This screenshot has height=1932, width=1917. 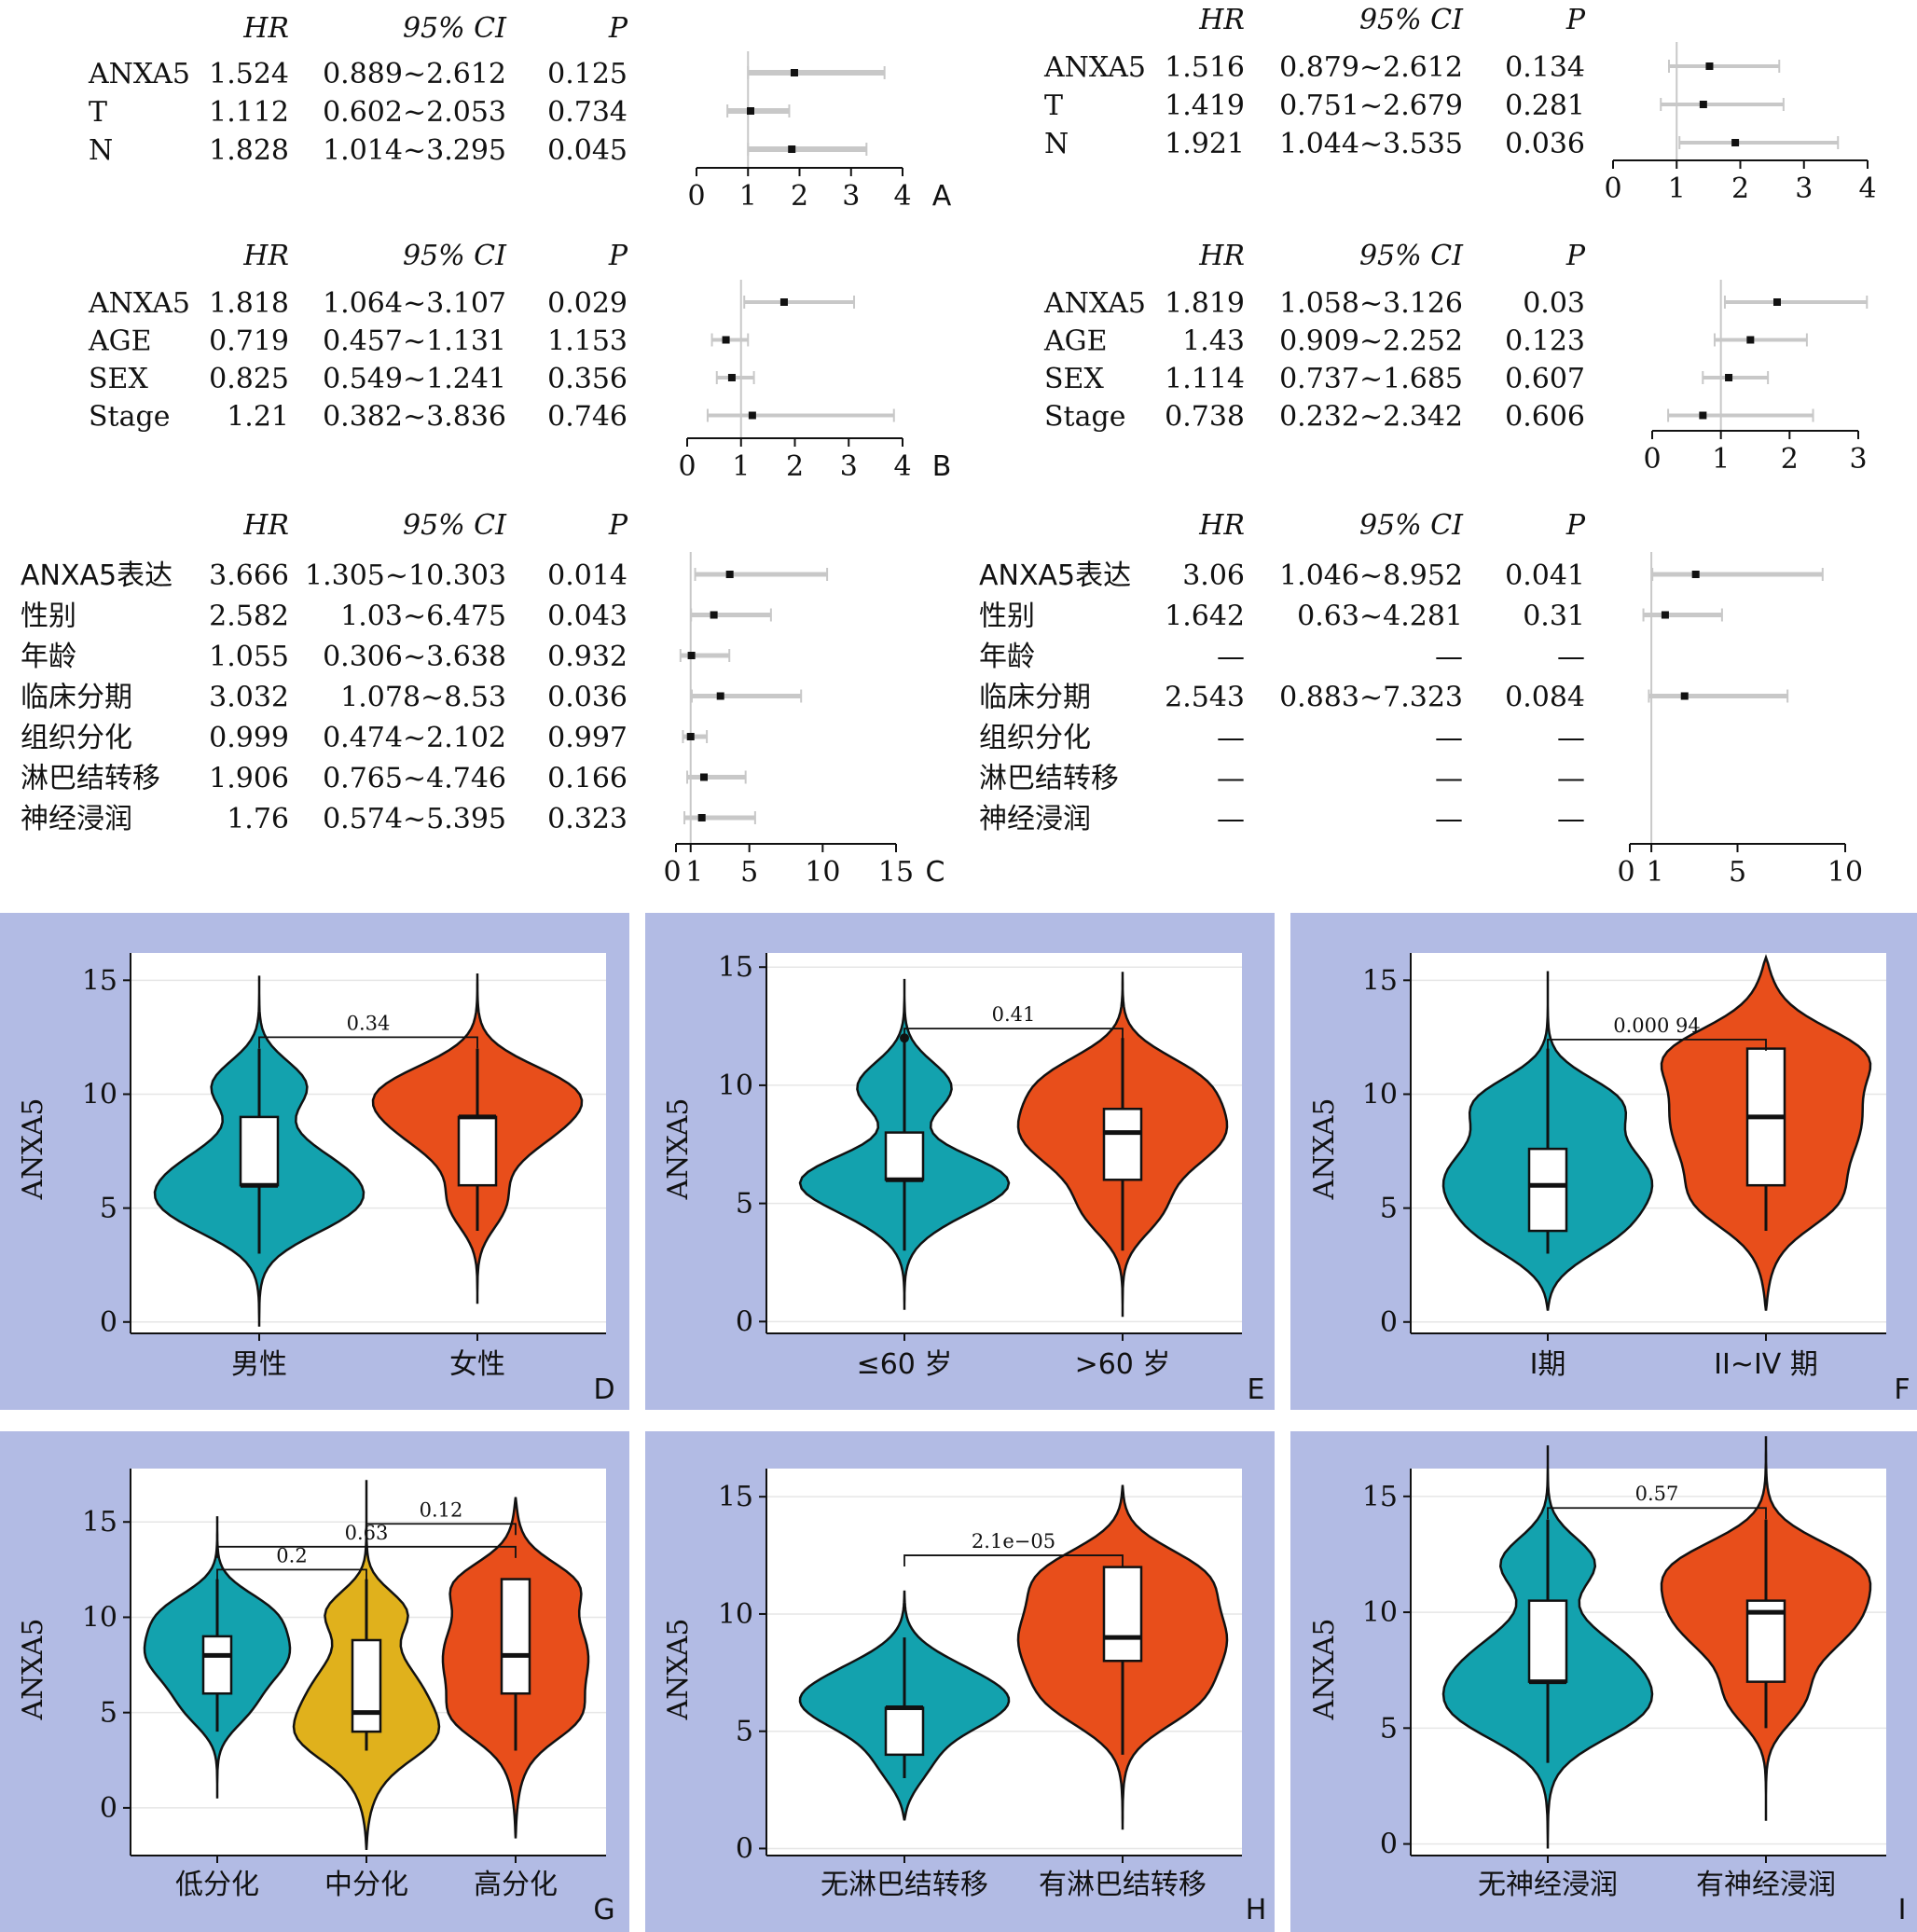 What do you see at coordinates (1014, 1541) in the screenshot?
I see `p-value-label: 2.1e−05` at bounding box center [1014, 1541].